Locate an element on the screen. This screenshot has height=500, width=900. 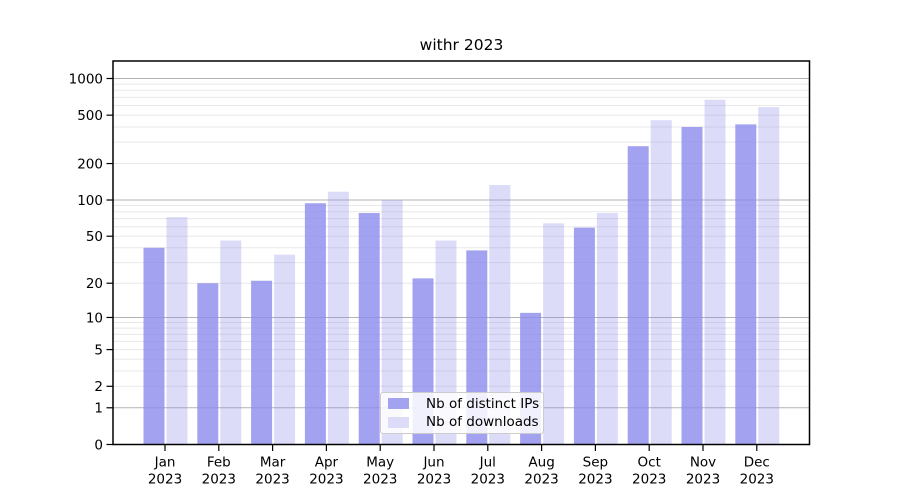
x-tick-label-month: Mar is located at coordinates (273, 463).